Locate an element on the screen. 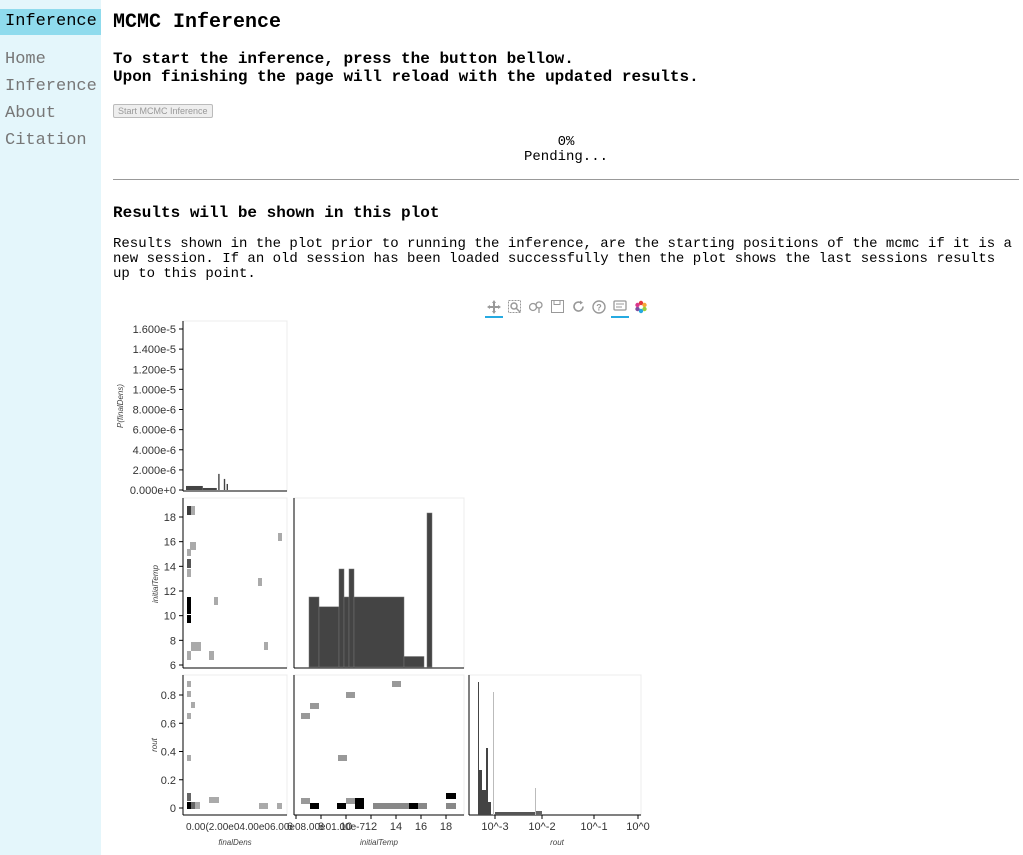 This screenshot has height=855, width=1023. ylabel-initialtemp: initialTemp is located at coordinates (155, 583).